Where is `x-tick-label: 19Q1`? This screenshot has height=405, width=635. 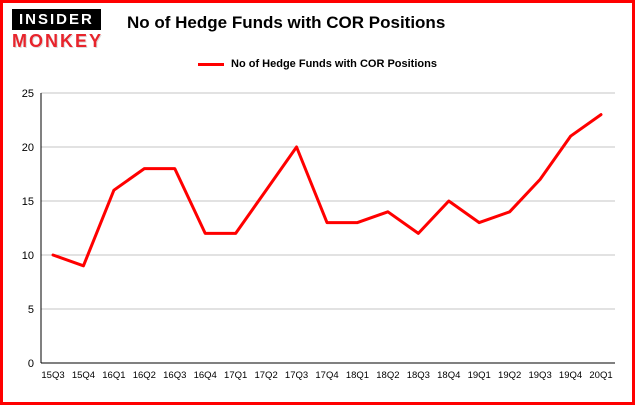
x-tick-label: 19Q1 is located at coordinates (479, 375).